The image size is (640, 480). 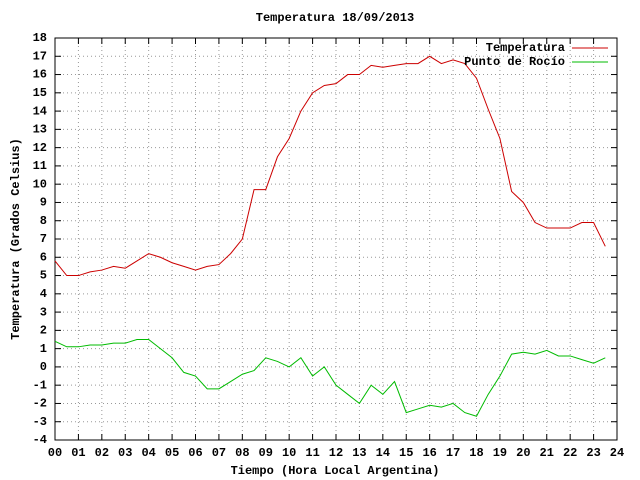 I want to click on x-tick-label: 15, so click(x=406, y=453).